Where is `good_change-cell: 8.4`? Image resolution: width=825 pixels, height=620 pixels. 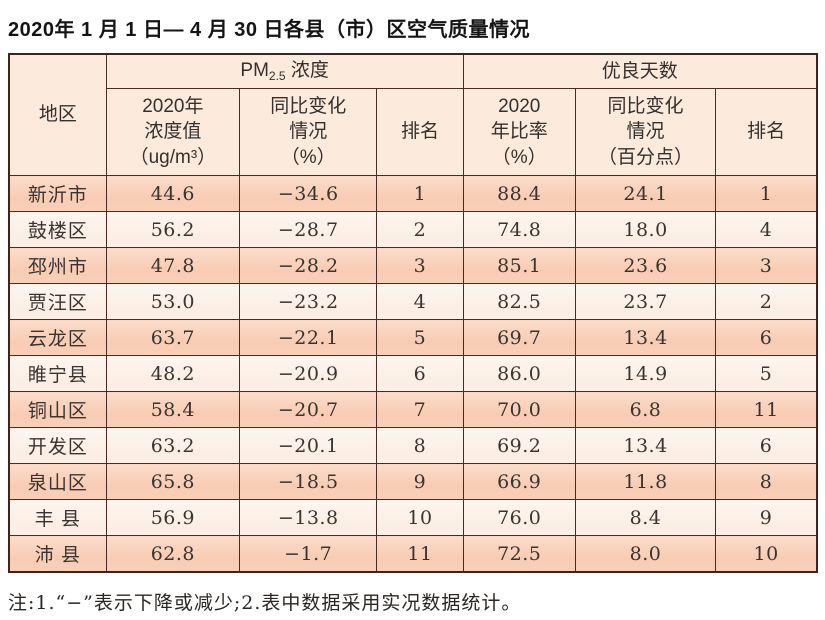 good_change-cell: 8.4 is located at coordinates (645, 517).